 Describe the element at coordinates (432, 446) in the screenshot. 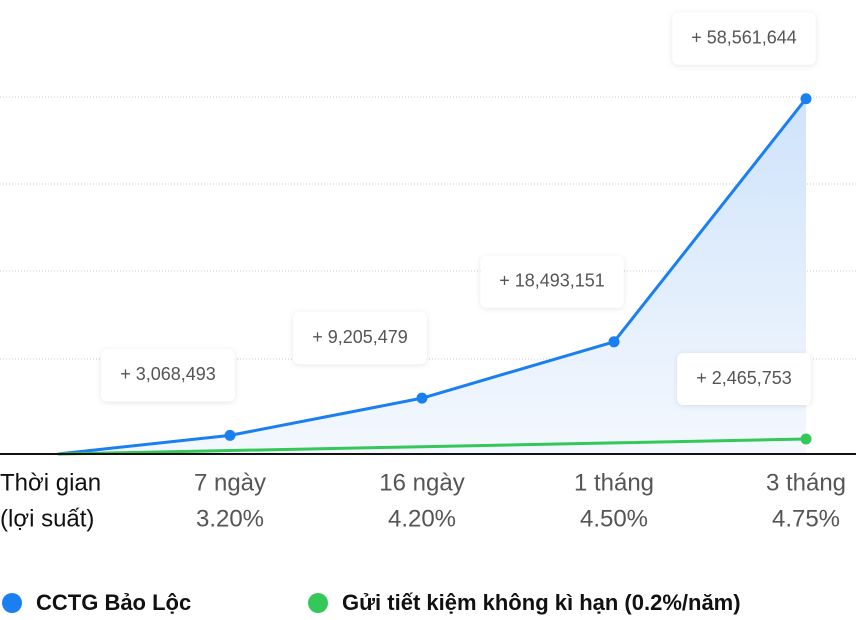

I see `series-line` at that location.